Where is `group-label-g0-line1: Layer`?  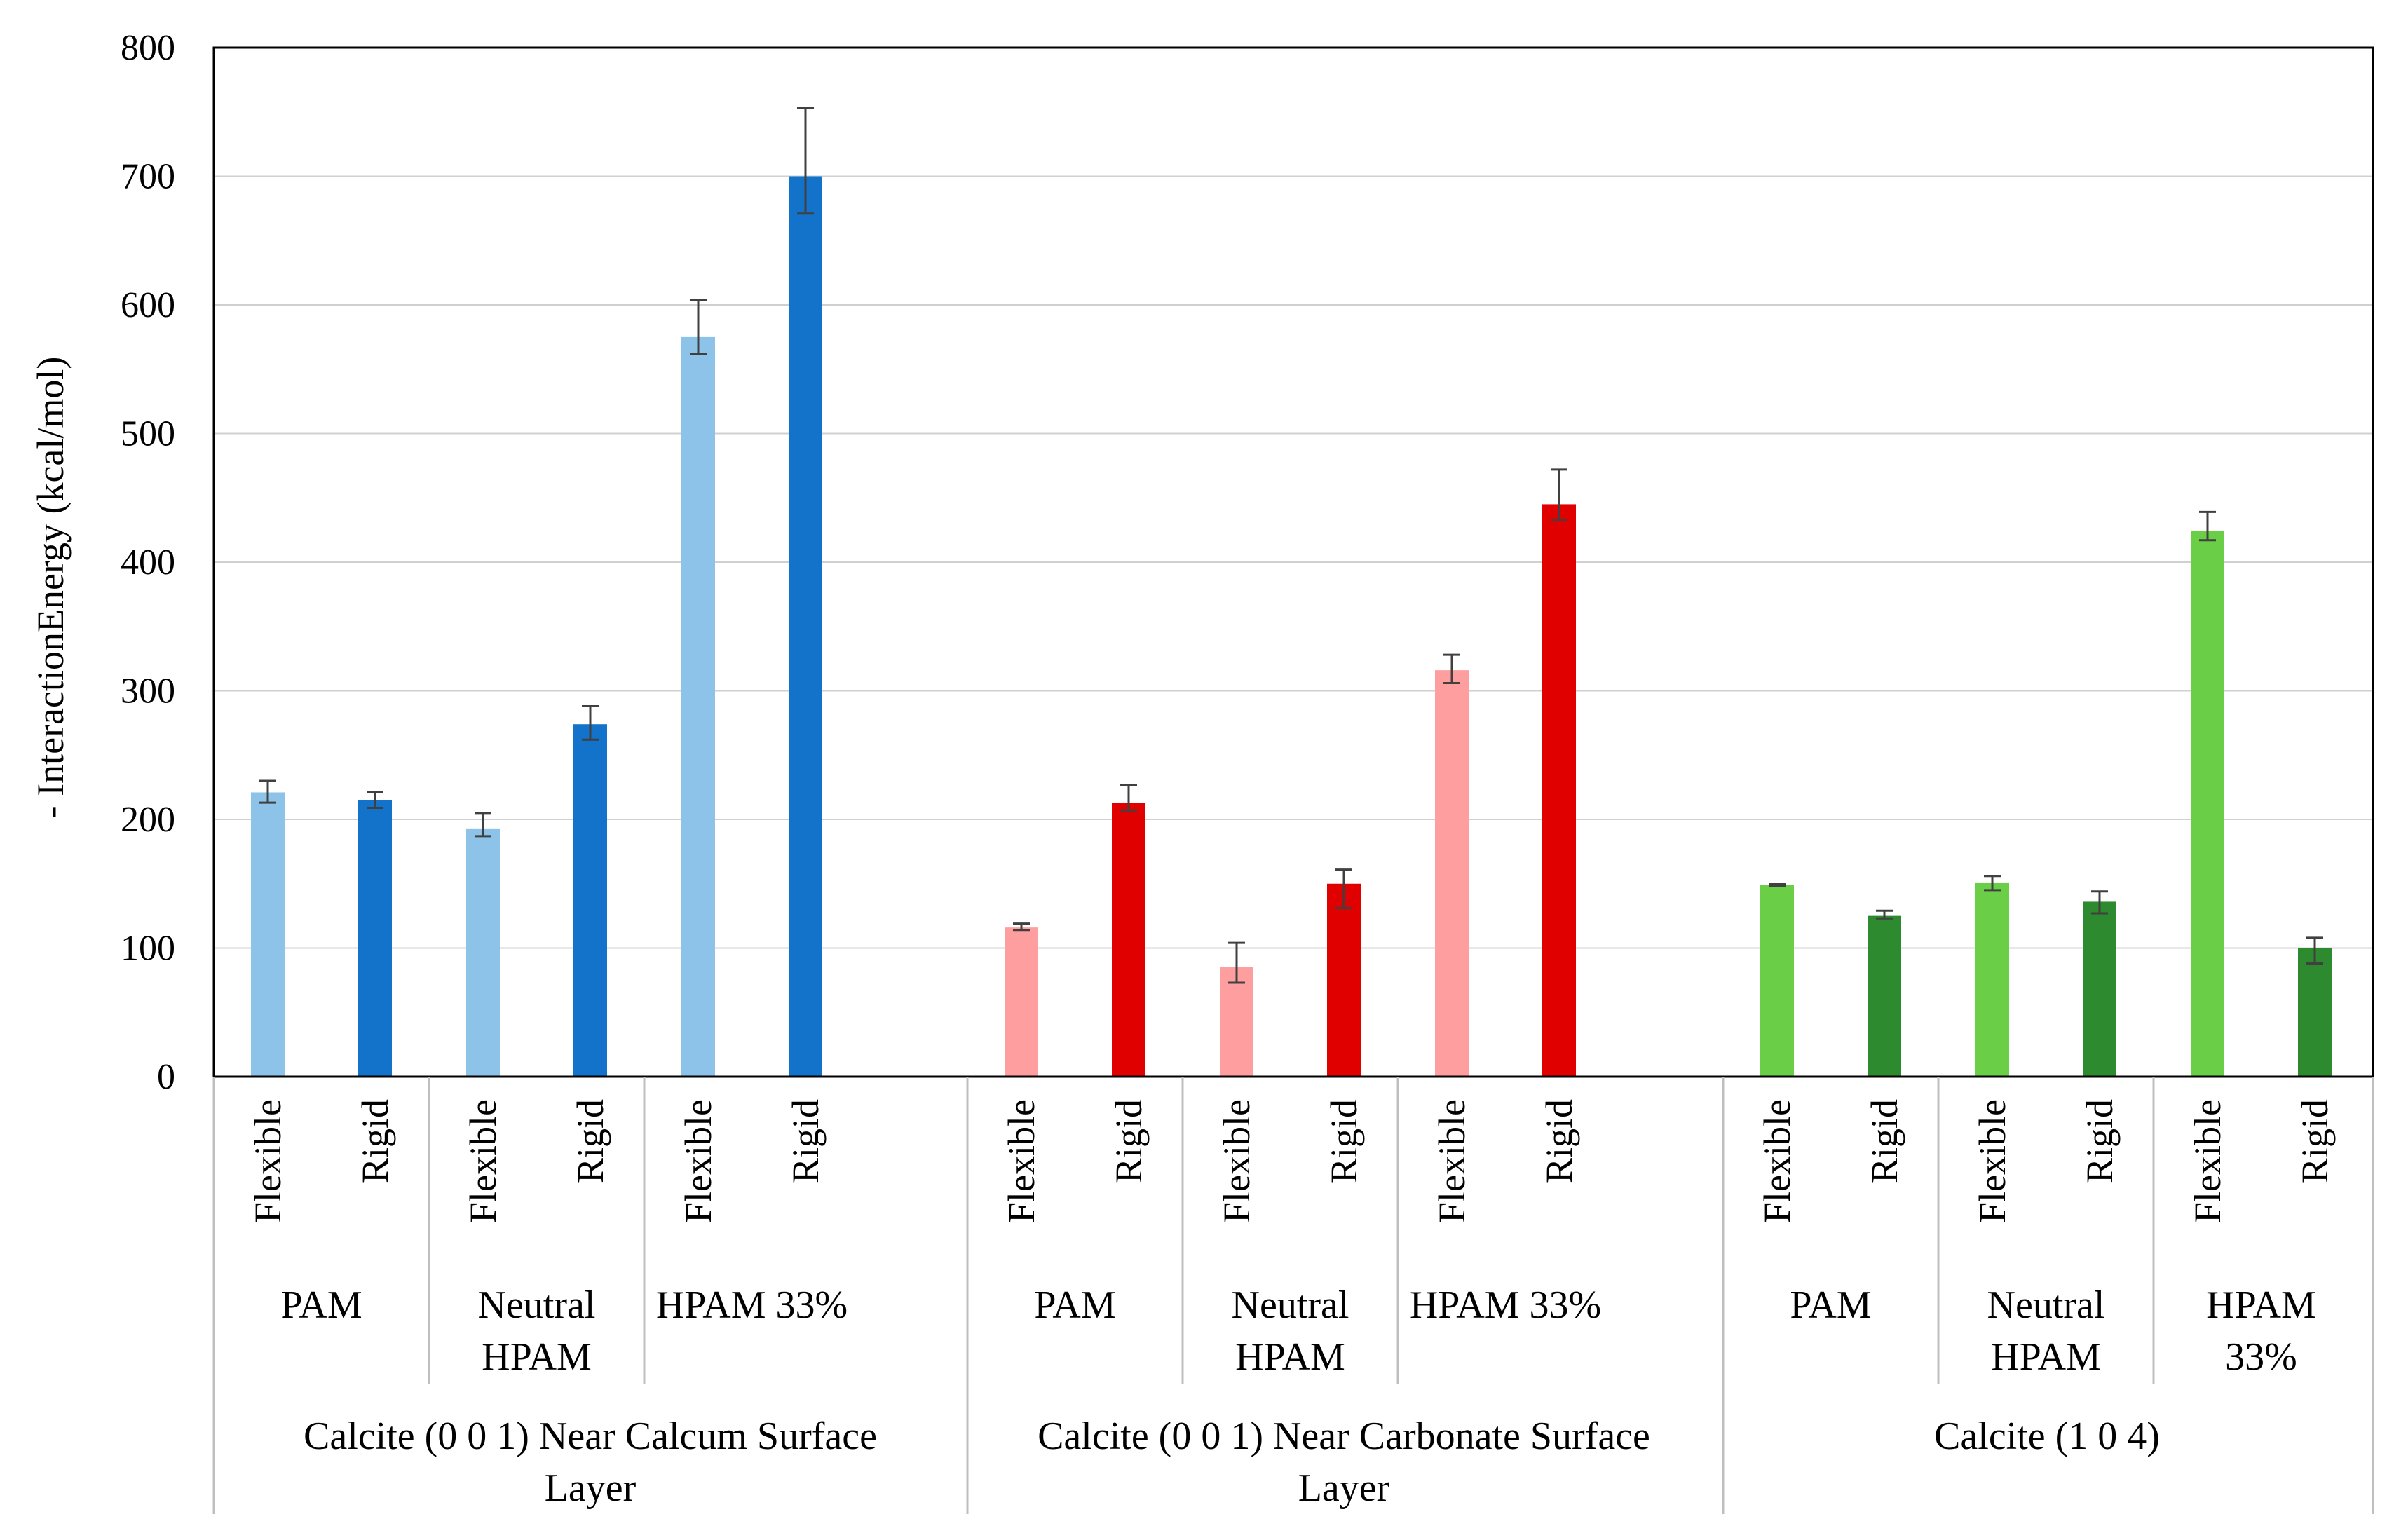 group-label-g0-line1: Layer is located at coordinates (591, 1488).